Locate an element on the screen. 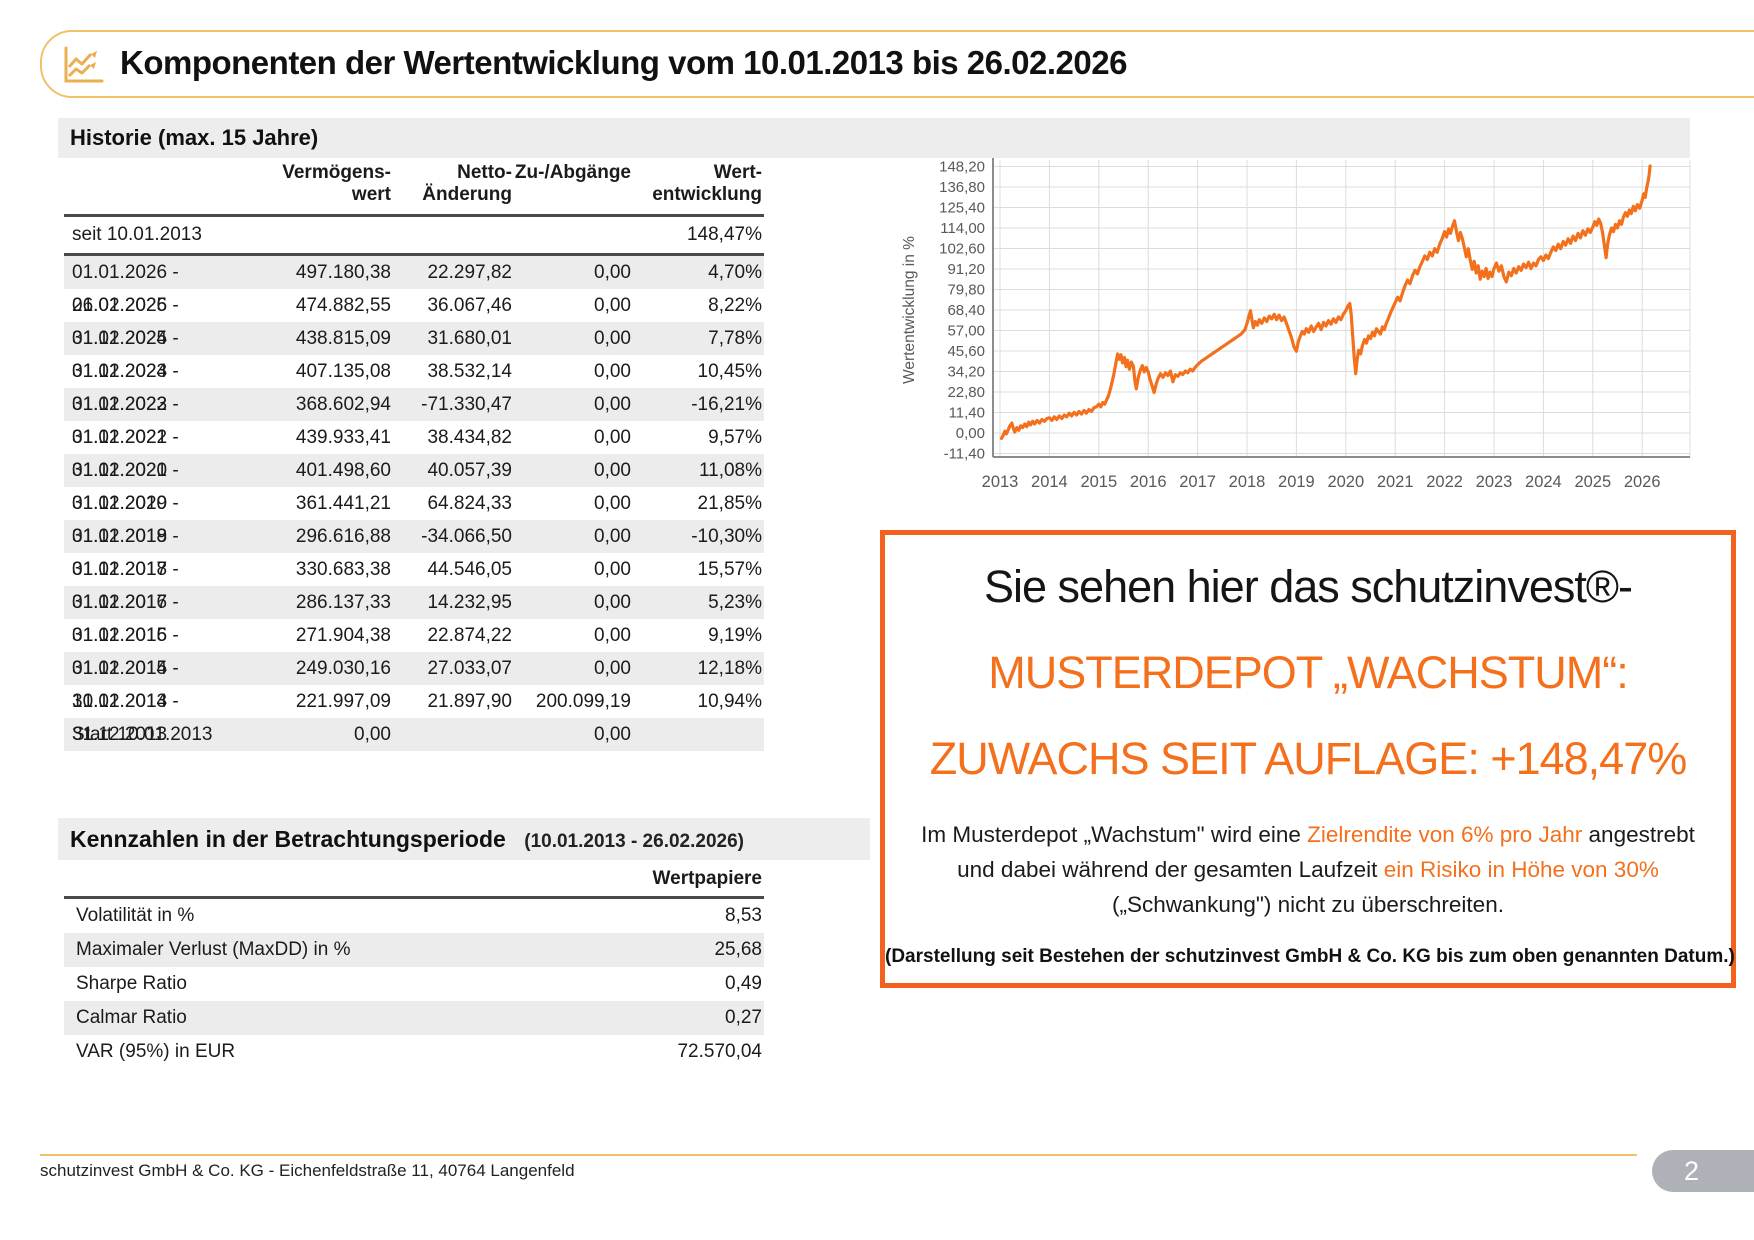 The image size is (1754, 1240). svg-text: 148,20 is located at coordinates (962, 167).